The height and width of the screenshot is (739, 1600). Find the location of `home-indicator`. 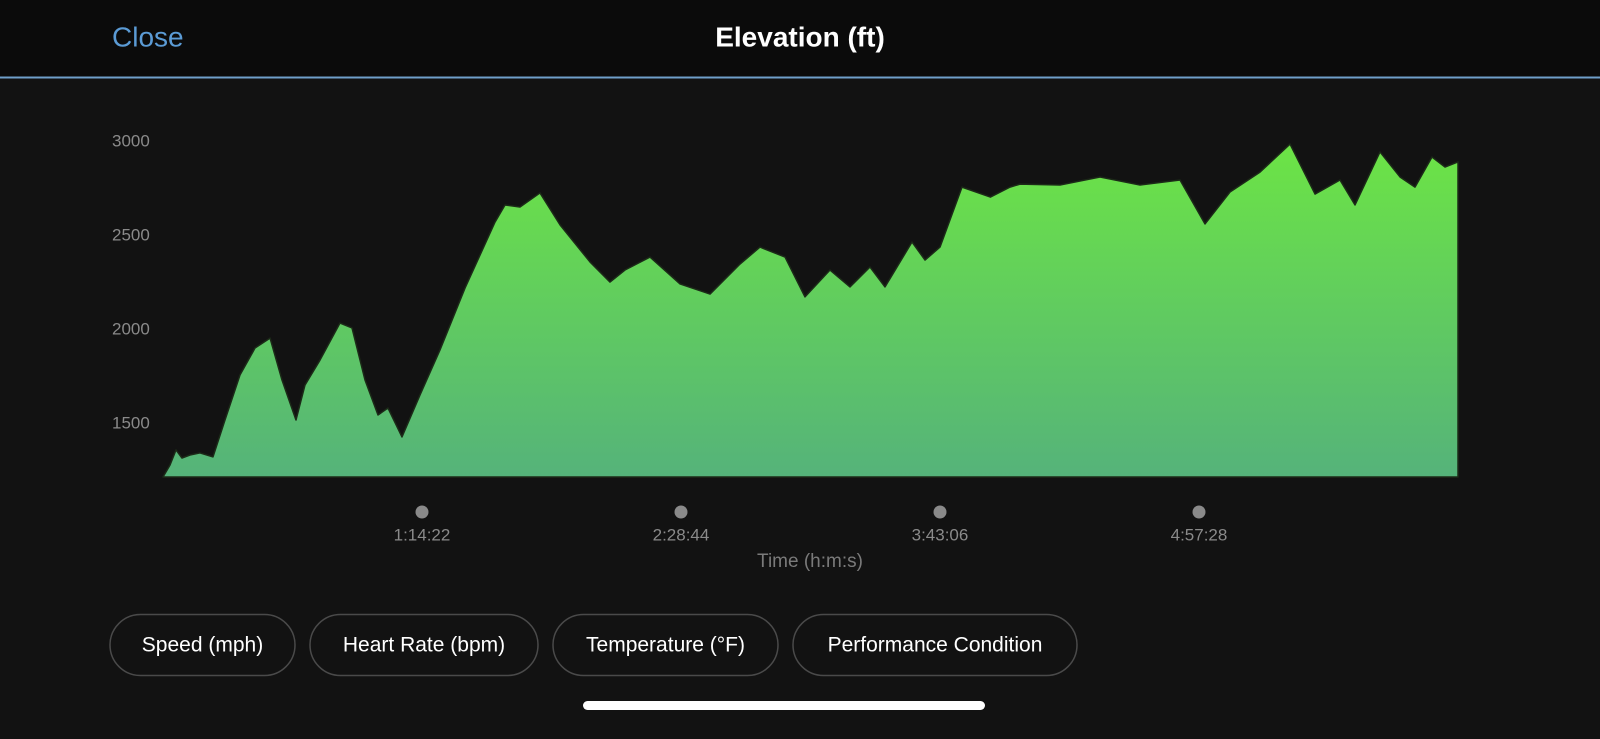

home-indicator is located at coordinates (784, 705).